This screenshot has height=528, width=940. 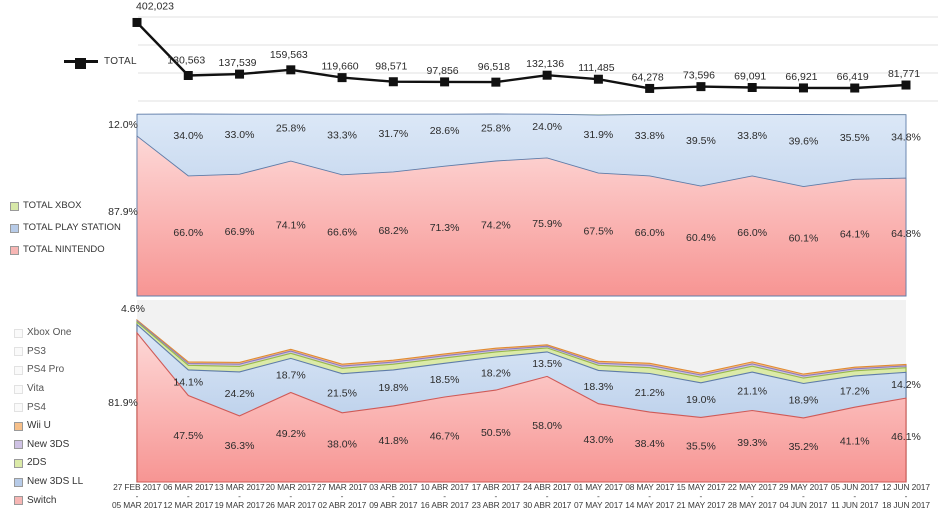 I want to click on total-value-label: 81,771, so click(x=904, y=74).